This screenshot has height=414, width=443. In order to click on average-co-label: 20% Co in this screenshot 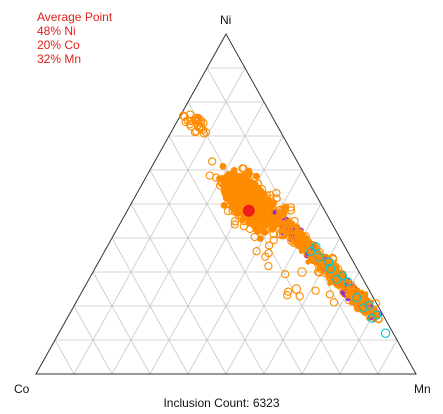, I will do `click(58, 45)`.